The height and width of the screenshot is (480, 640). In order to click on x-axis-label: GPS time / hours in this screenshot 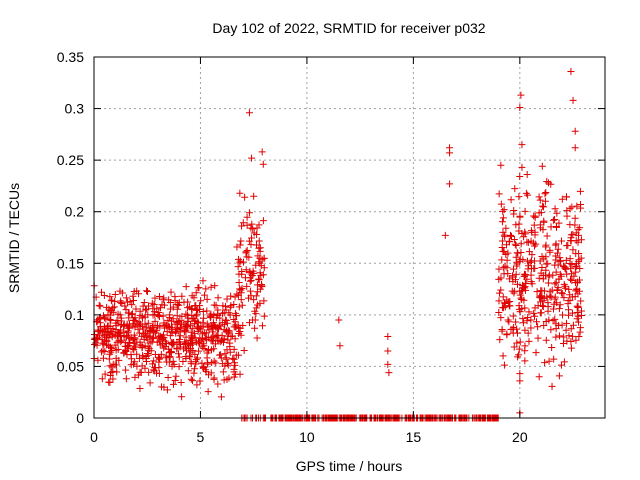, I will do `click(349, 466)`.